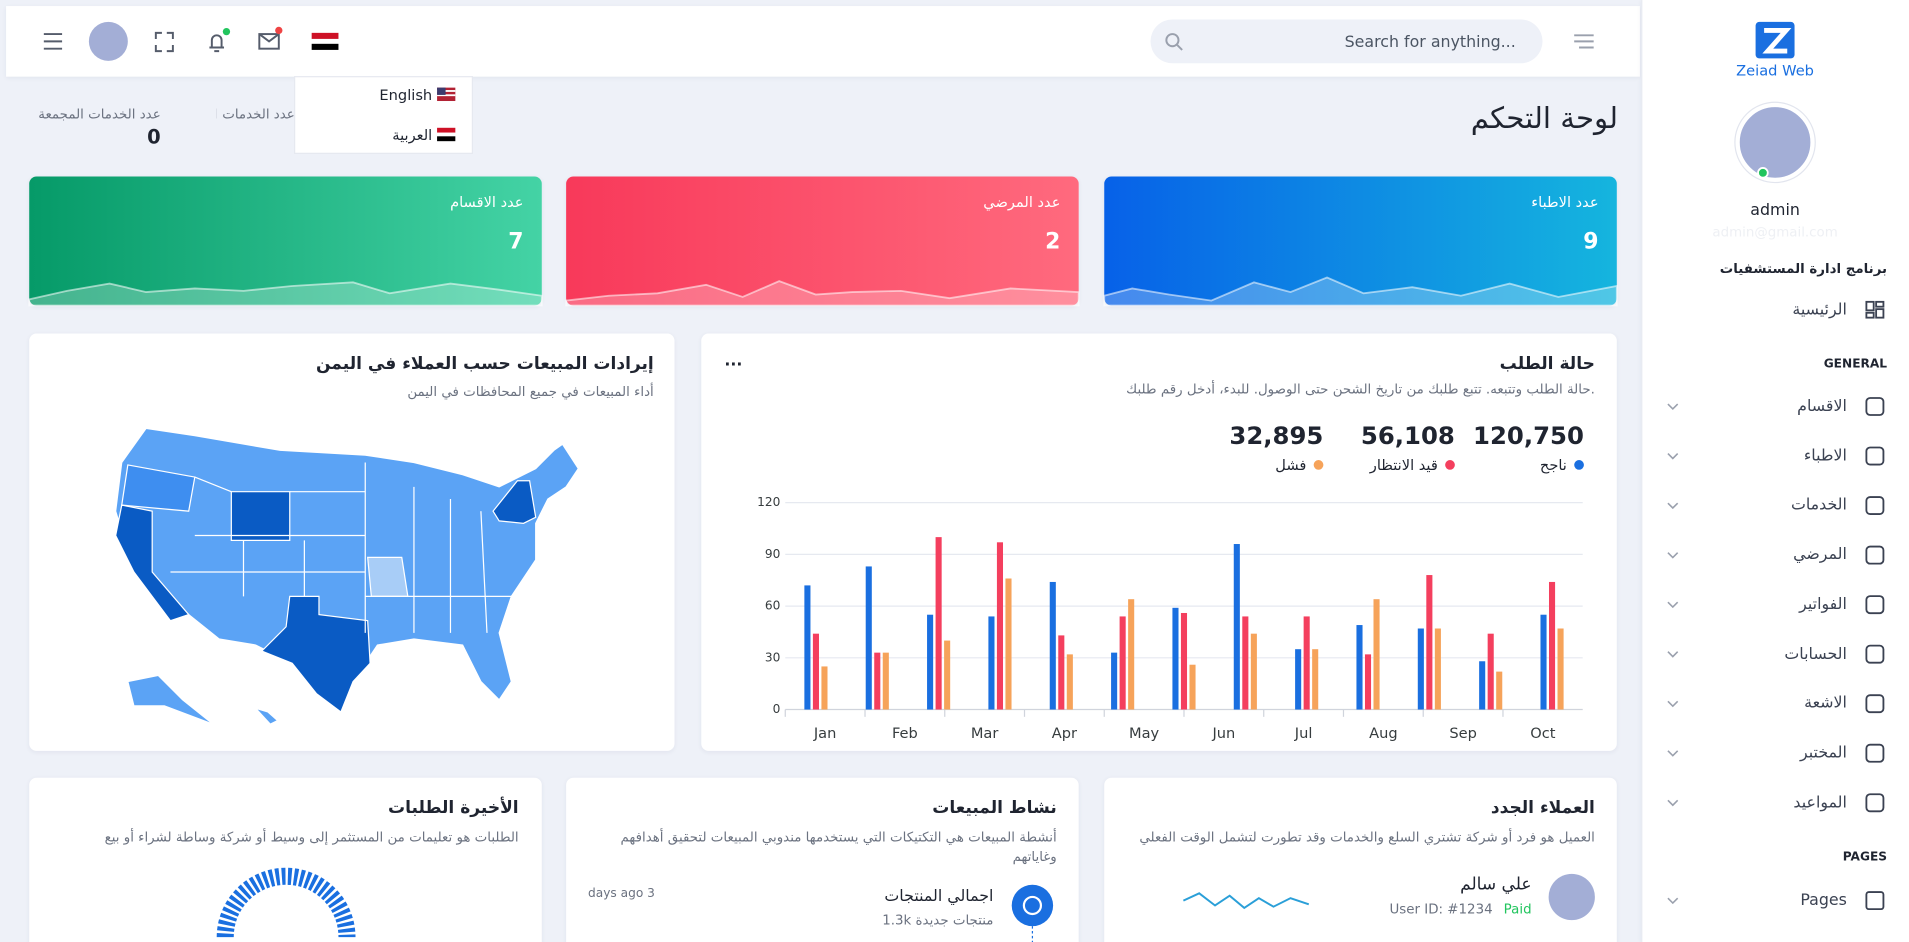  What do you see at coordinates (1865, 857) in the screenshot?
I see `section-label: PAGES` at bounding box center [1865, 857].